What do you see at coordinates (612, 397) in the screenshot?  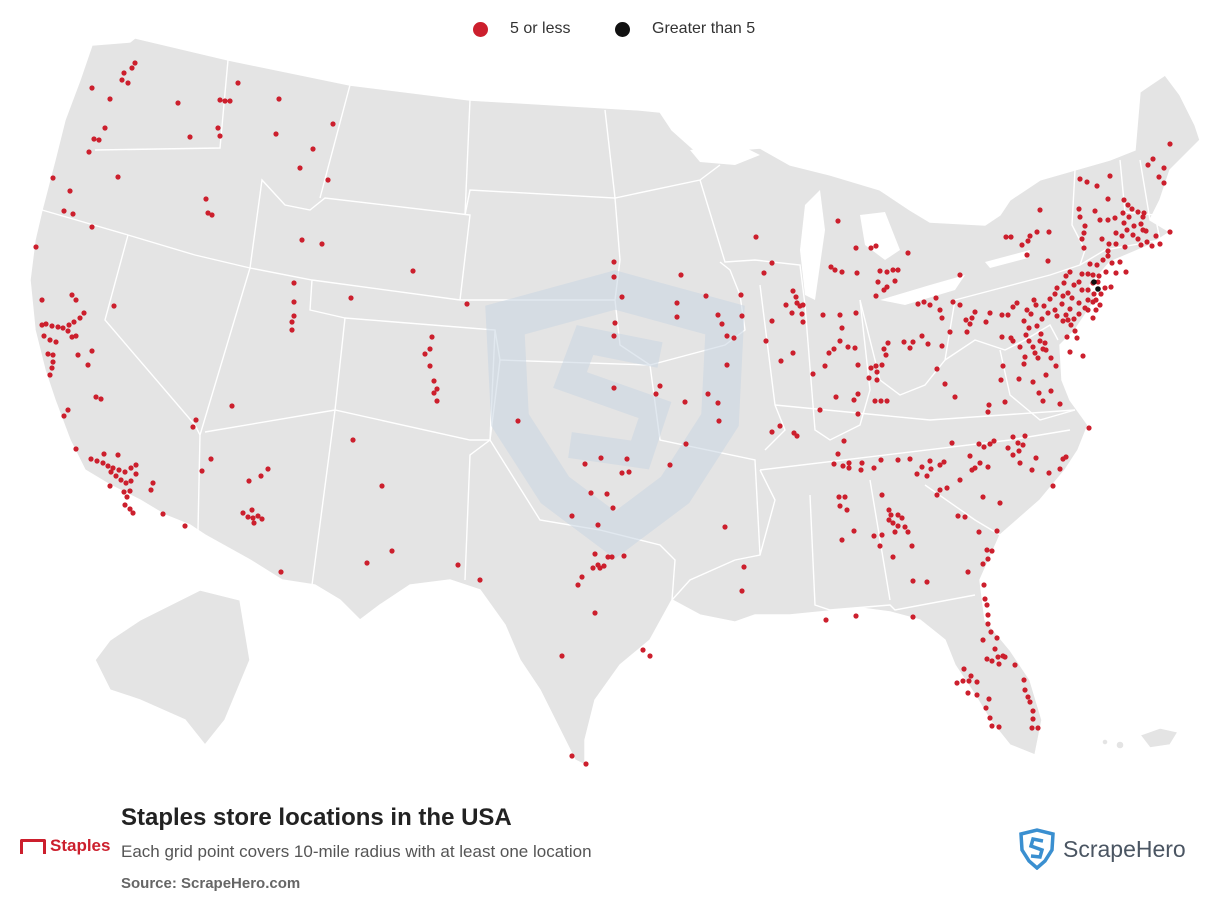 I see `watermark-s-icon` at bounding box center [612, 397].